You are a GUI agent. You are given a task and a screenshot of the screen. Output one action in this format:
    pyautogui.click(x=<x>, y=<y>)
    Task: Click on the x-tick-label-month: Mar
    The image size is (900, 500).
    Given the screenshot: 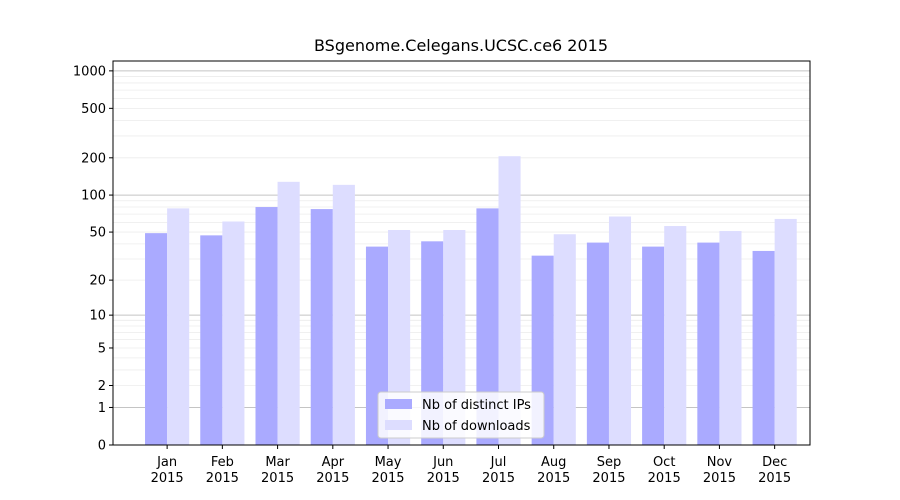 What is the action you would take?
    pyautogui.click(x=277, y=462)
    